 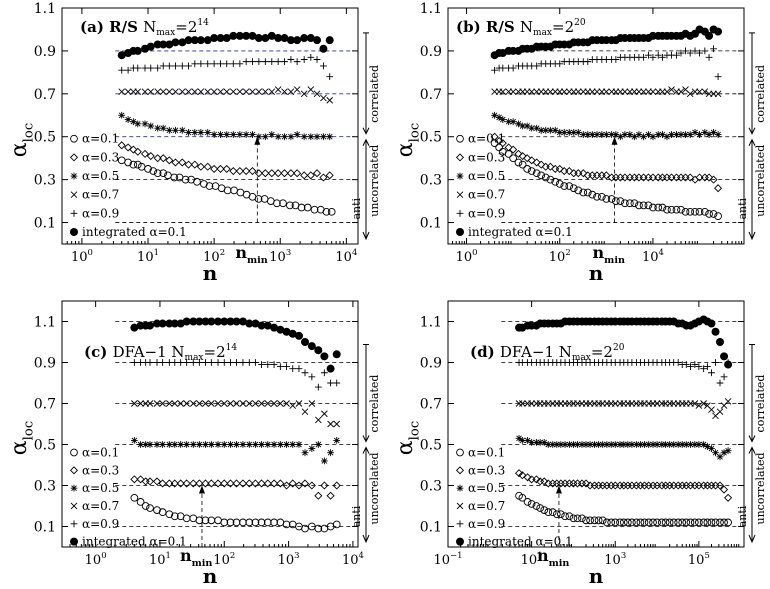 I want to click on legend-label: α=0.1, so click(x=486, y=453).